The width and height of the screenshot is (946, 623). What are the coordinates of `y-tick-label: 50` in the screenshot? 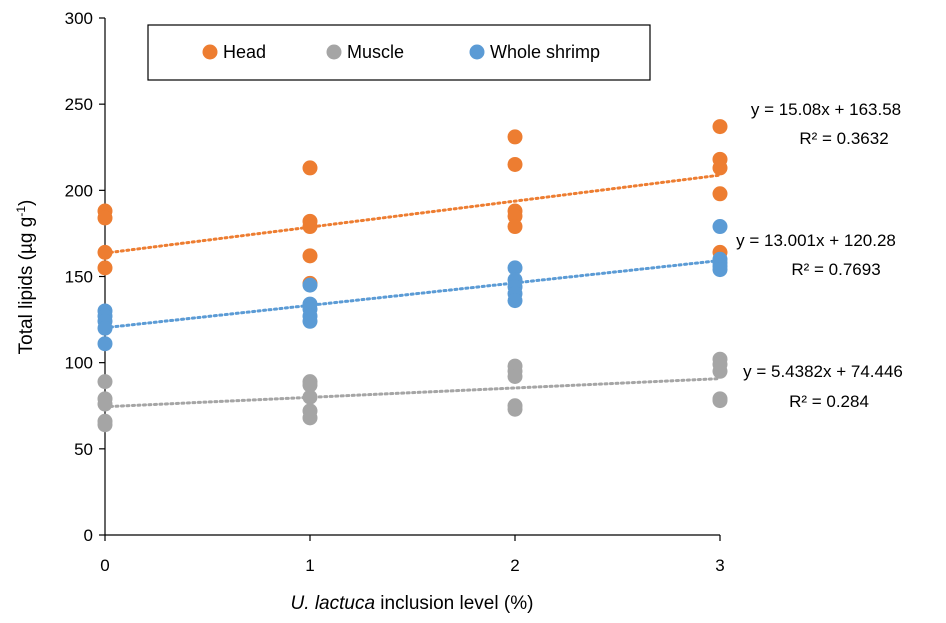 It's located at (83, 449).